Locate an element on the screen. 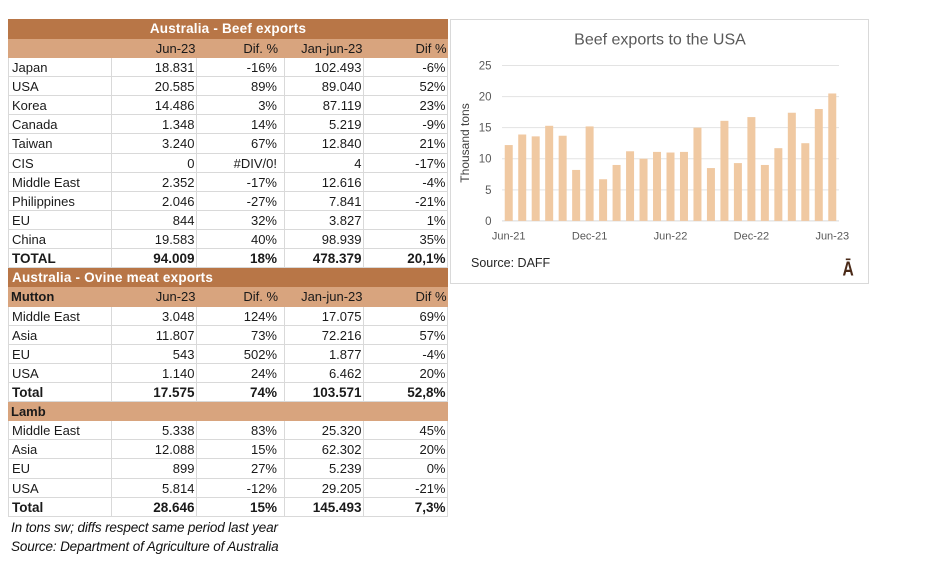 Image resolution: width=928 pixels, height=578 pixels. svg-text: Dec-21 is located at coordinates (589, 237).